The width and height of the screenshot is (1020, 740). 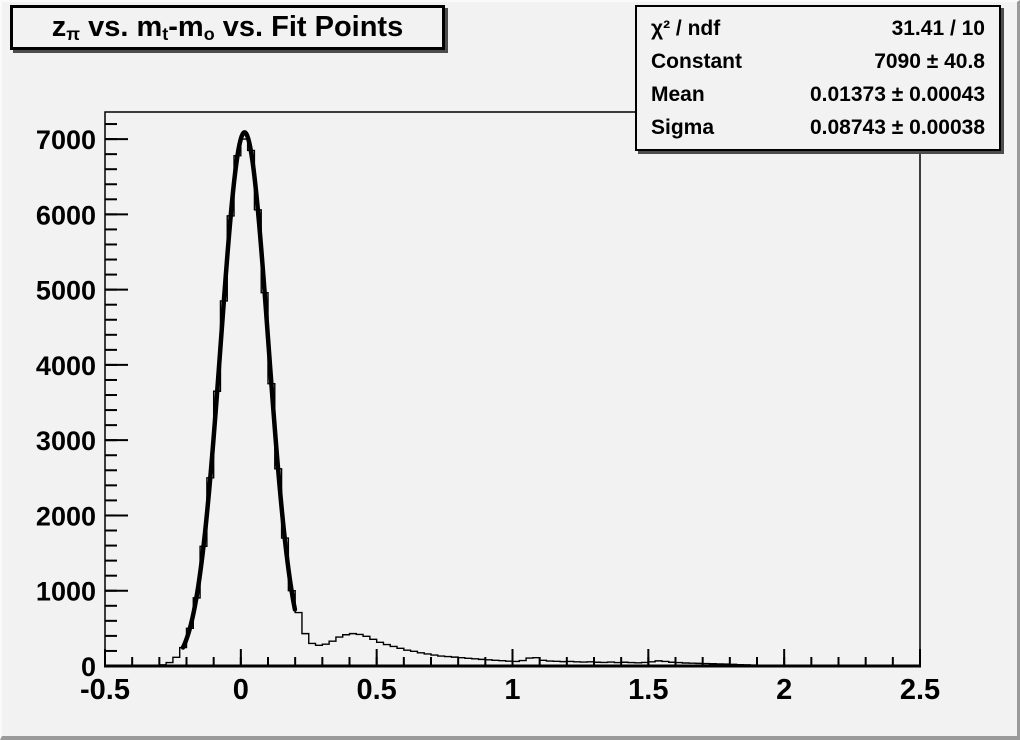 I want to click on title-segment-sub: o, so click(x=209, y=33).